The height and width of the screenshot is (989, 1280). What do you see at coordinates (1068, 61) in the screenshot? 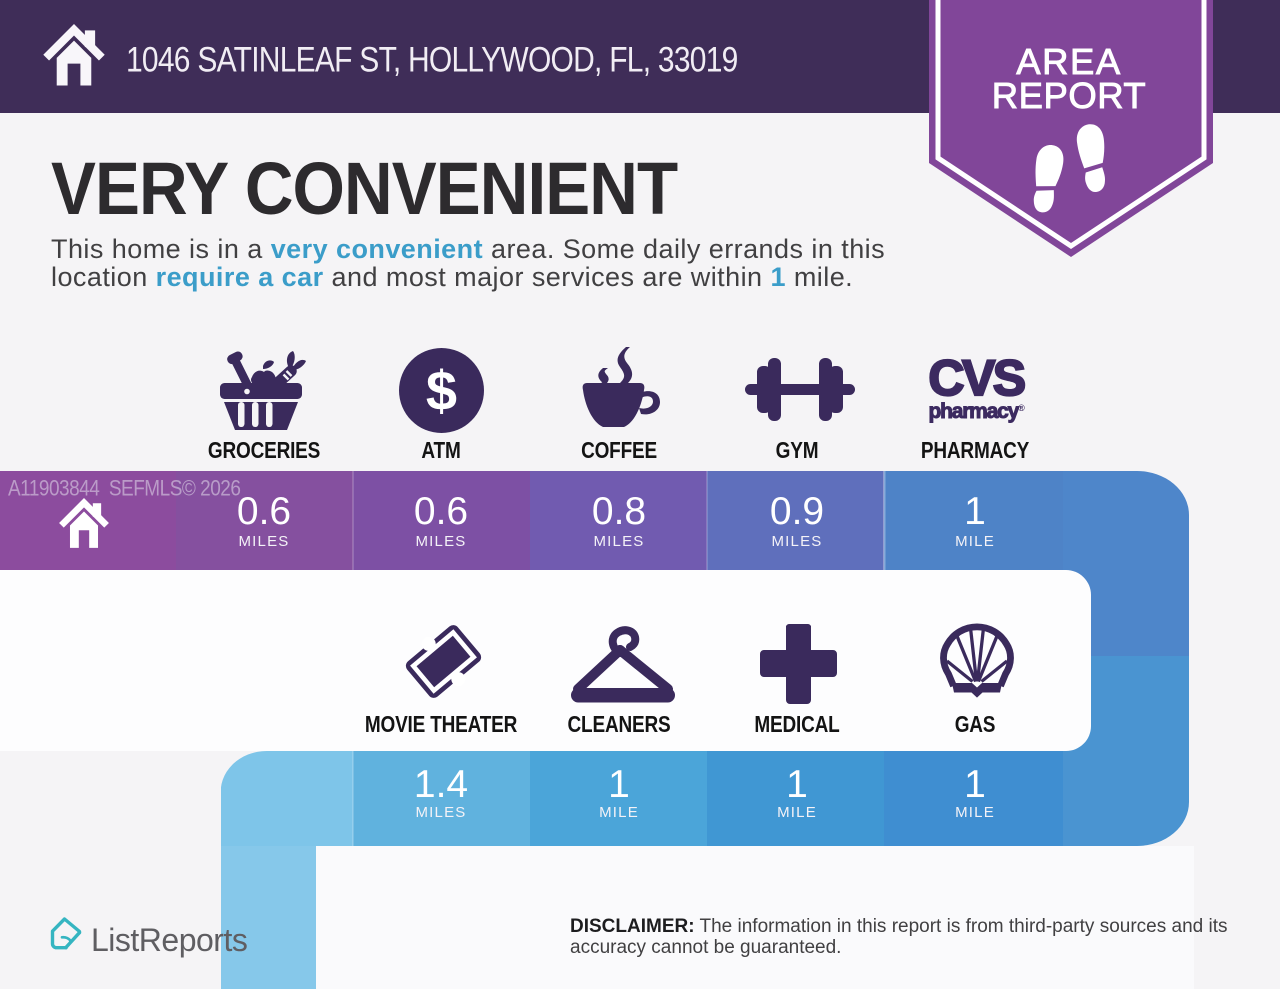
I see `svg-text: AREA` at bounding box center [1068, 61].